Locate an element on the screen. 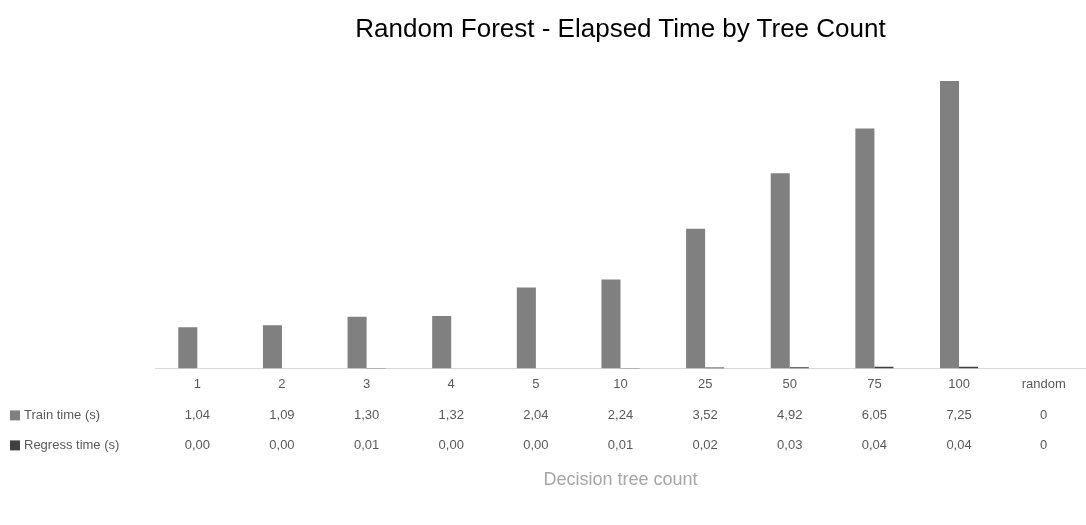 This screenshot has width=1086, height=525. data-label: 1,32 is located at coordinates (451, 414).